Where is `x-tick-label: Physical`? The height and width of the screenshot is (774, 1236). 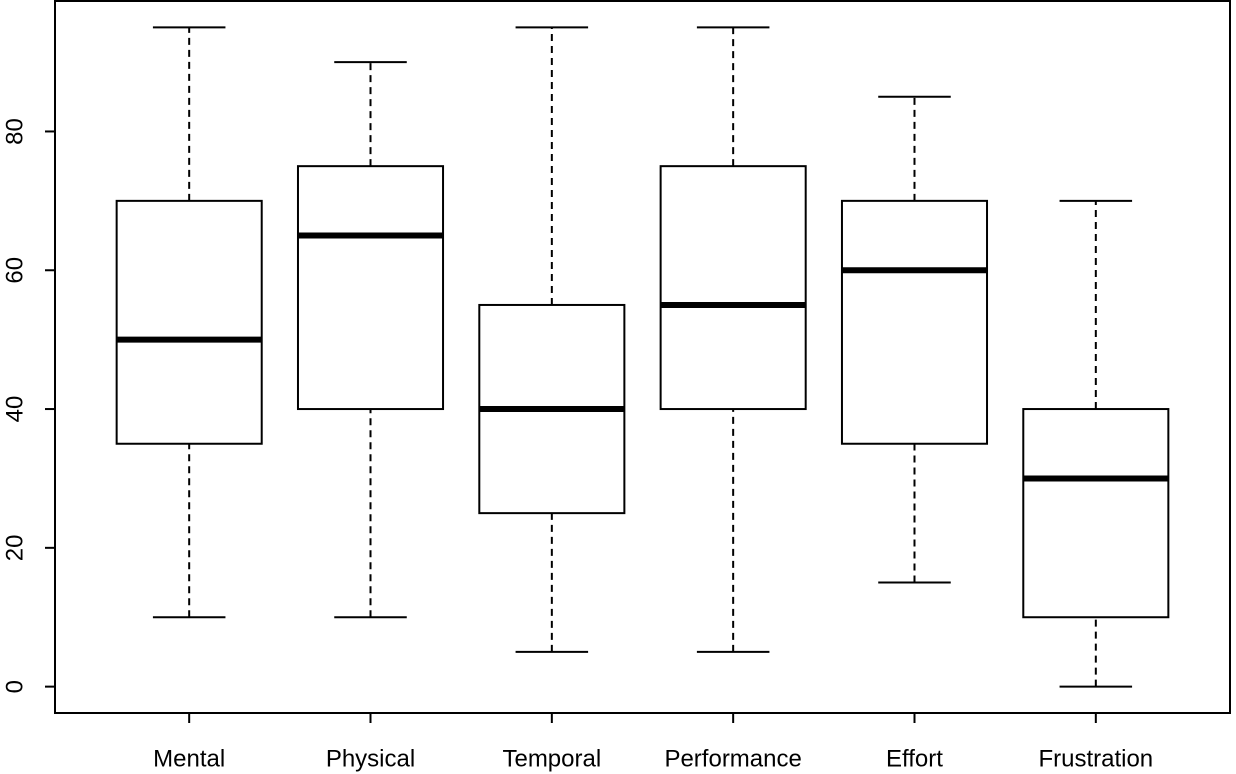
x-tick-label: Physical is located at coordinates (370, 758).